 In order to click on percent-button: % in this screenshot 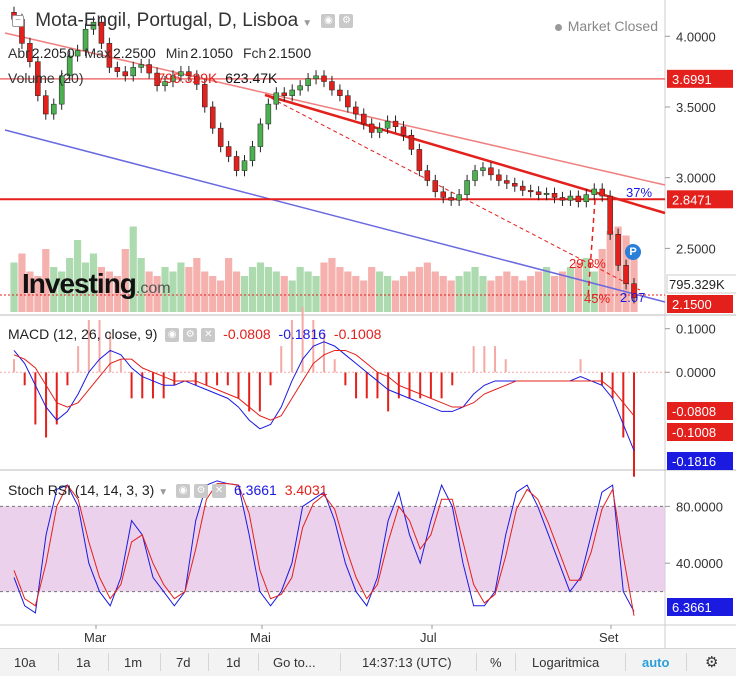, I will do `click(496, 662)`.